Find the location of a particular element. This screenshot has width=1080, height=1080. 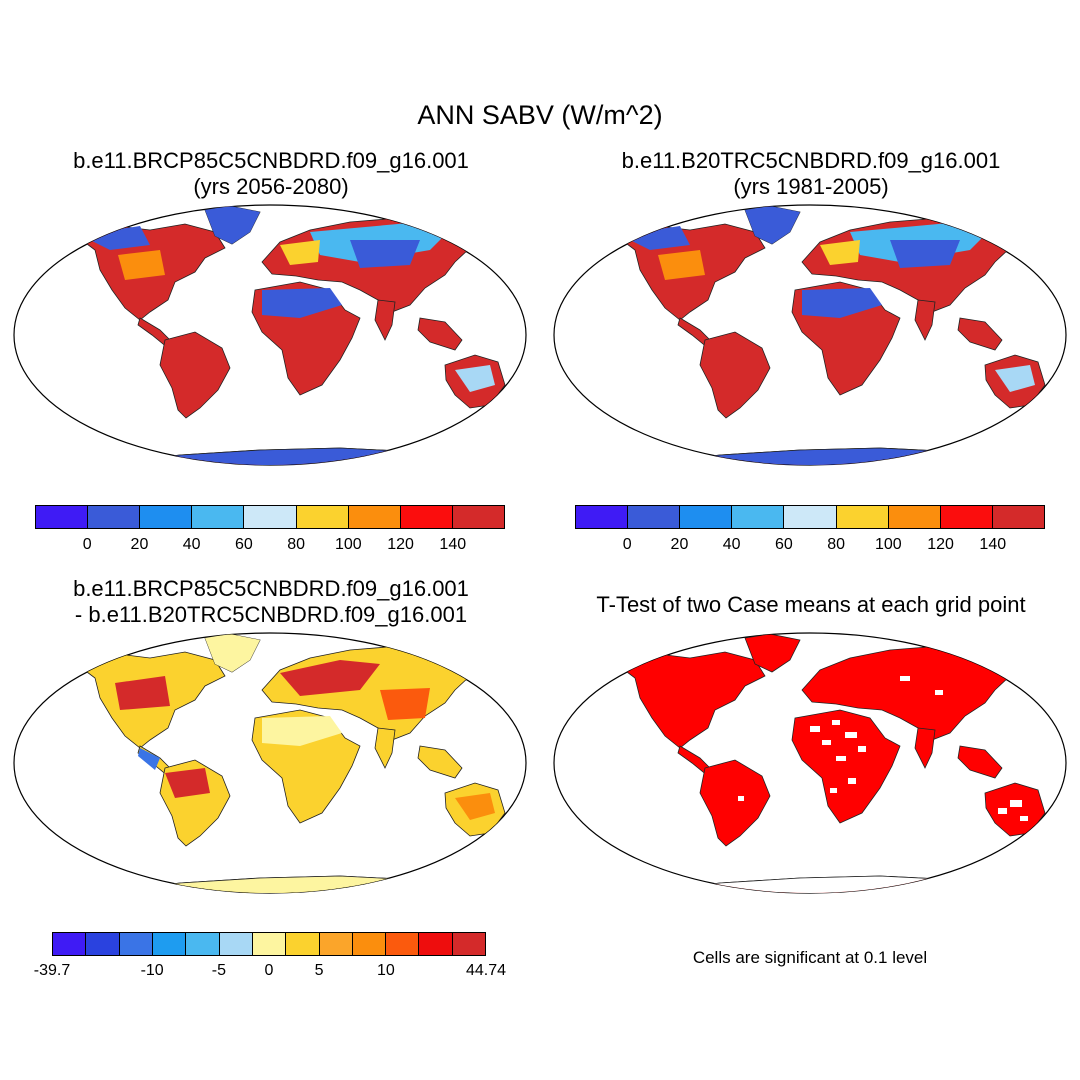

colorbar-tick-label: -10 is located at coordinates (152, 970).